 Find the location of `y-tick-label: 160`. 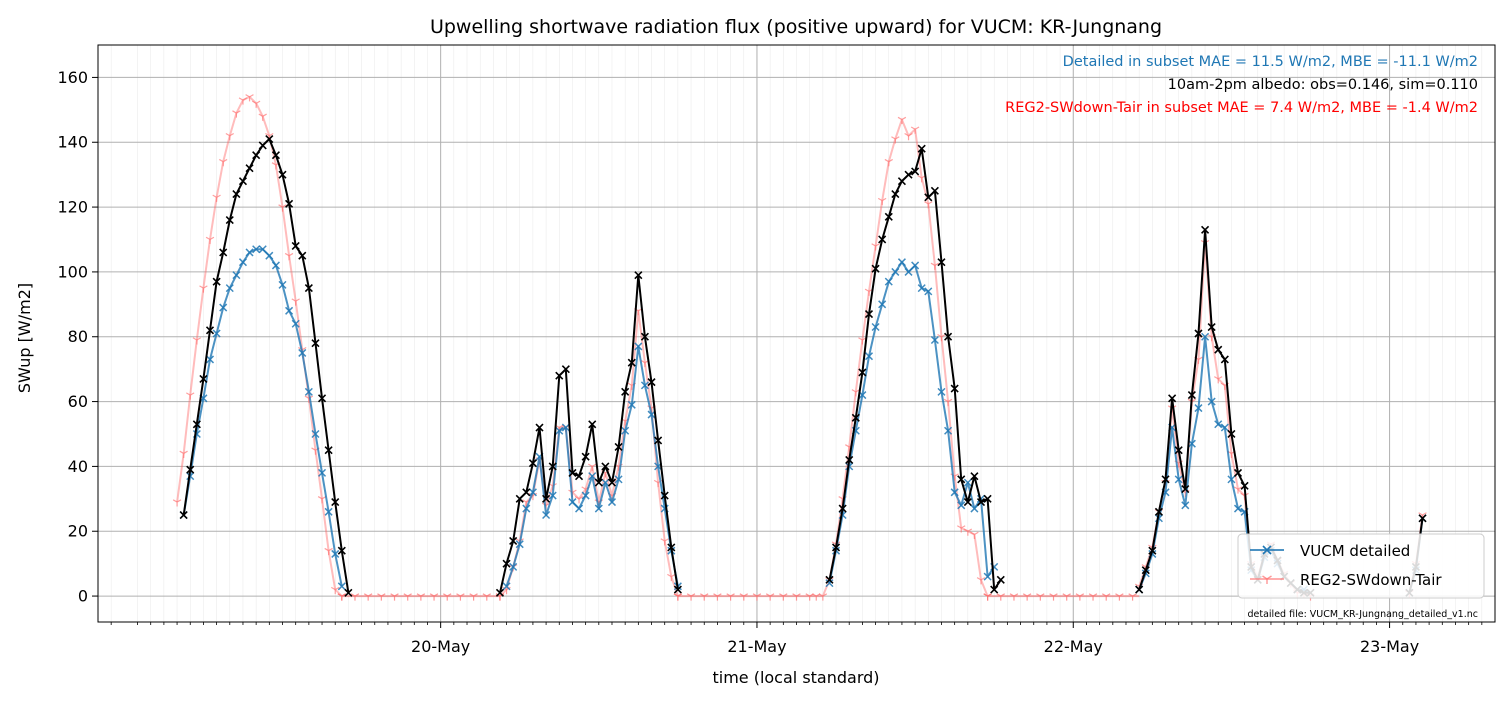

y-tick-label: 160 is located at coordinates (72, 77).